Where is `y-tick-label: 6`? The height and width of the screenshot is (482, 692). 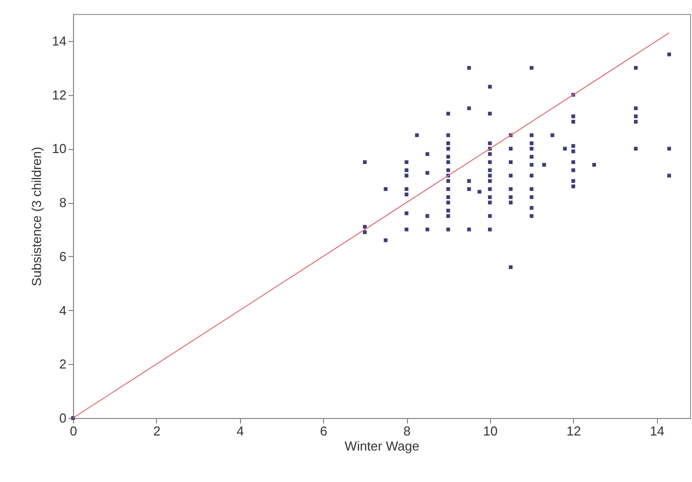
y-tick-label: 6 is located at coordinates (62, 256).